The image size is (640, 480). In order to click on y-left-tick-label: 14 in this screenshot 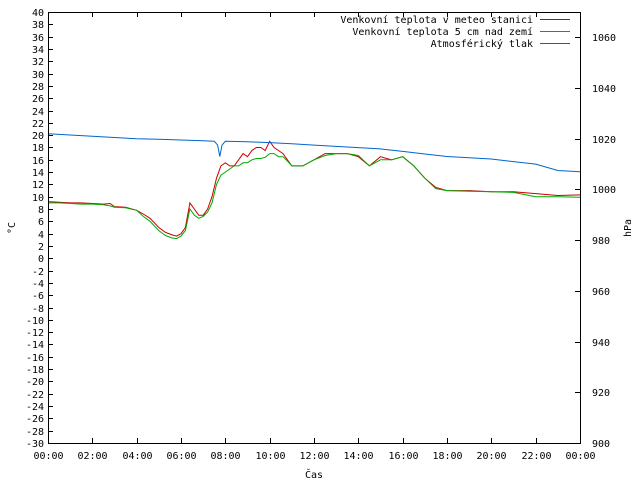, I will do `click(38, 173)`.